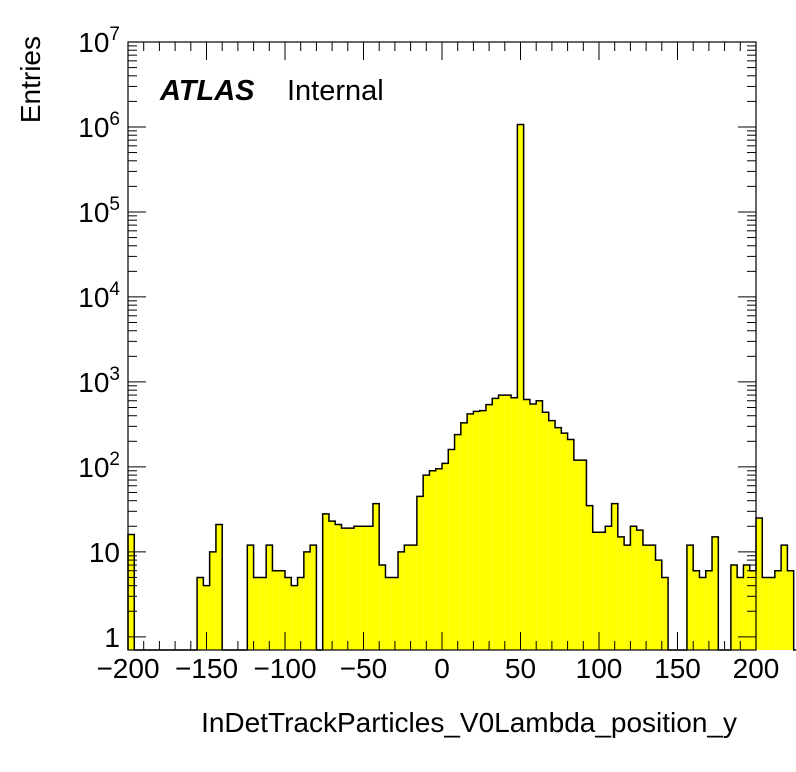 The image size is (796, 772). Describe the element at coordinates (335, 91) in the screenshot. I see `internal-label: Internal` at that location.